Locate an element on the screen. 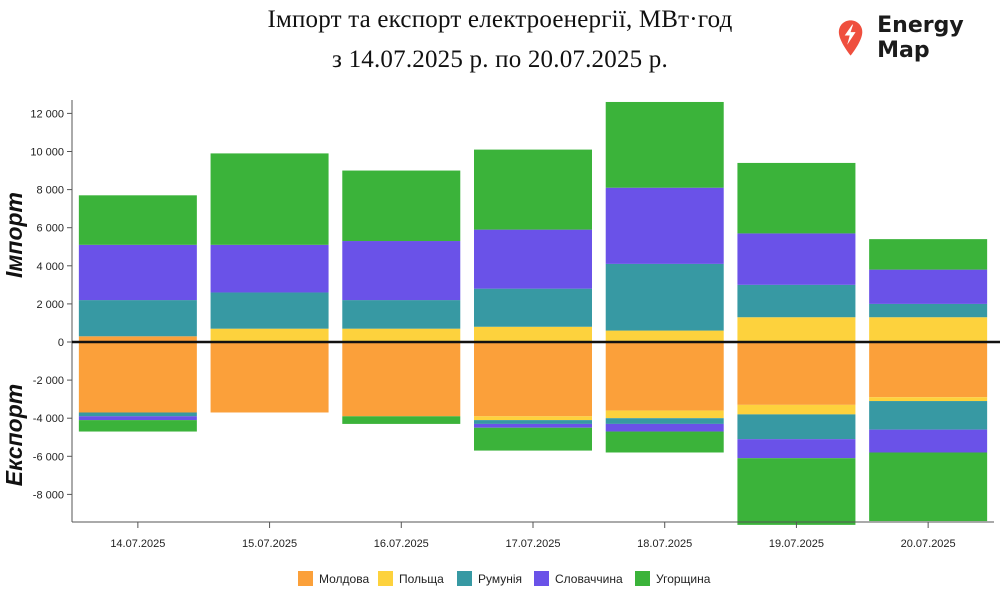 The image size is (1000, 600). bar-export-Угорщина-17.07.2025 is located at coordinates (533, 439).